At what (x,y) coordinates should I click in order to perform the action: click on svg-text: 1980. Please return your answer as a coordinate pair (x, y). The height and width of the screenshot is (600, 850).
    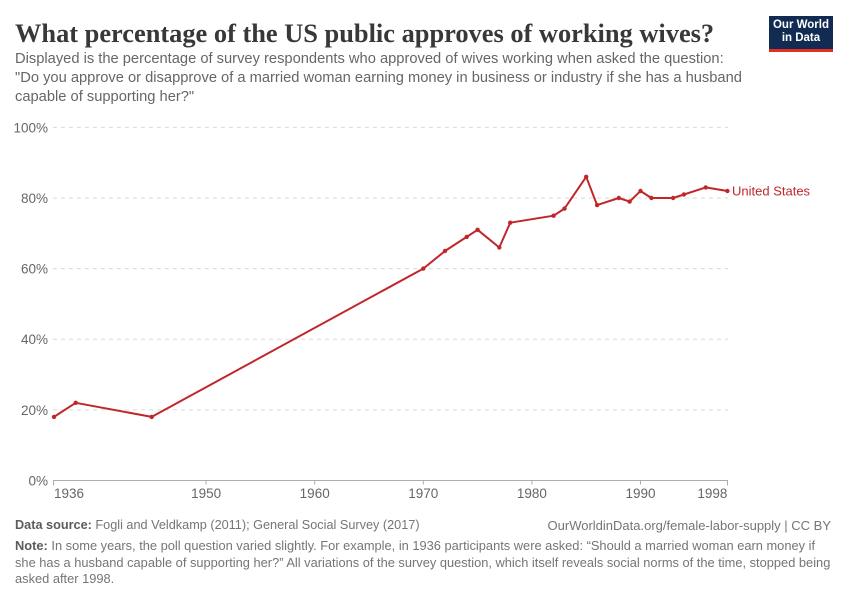
    Looking at the image, I should click on (532, 493).